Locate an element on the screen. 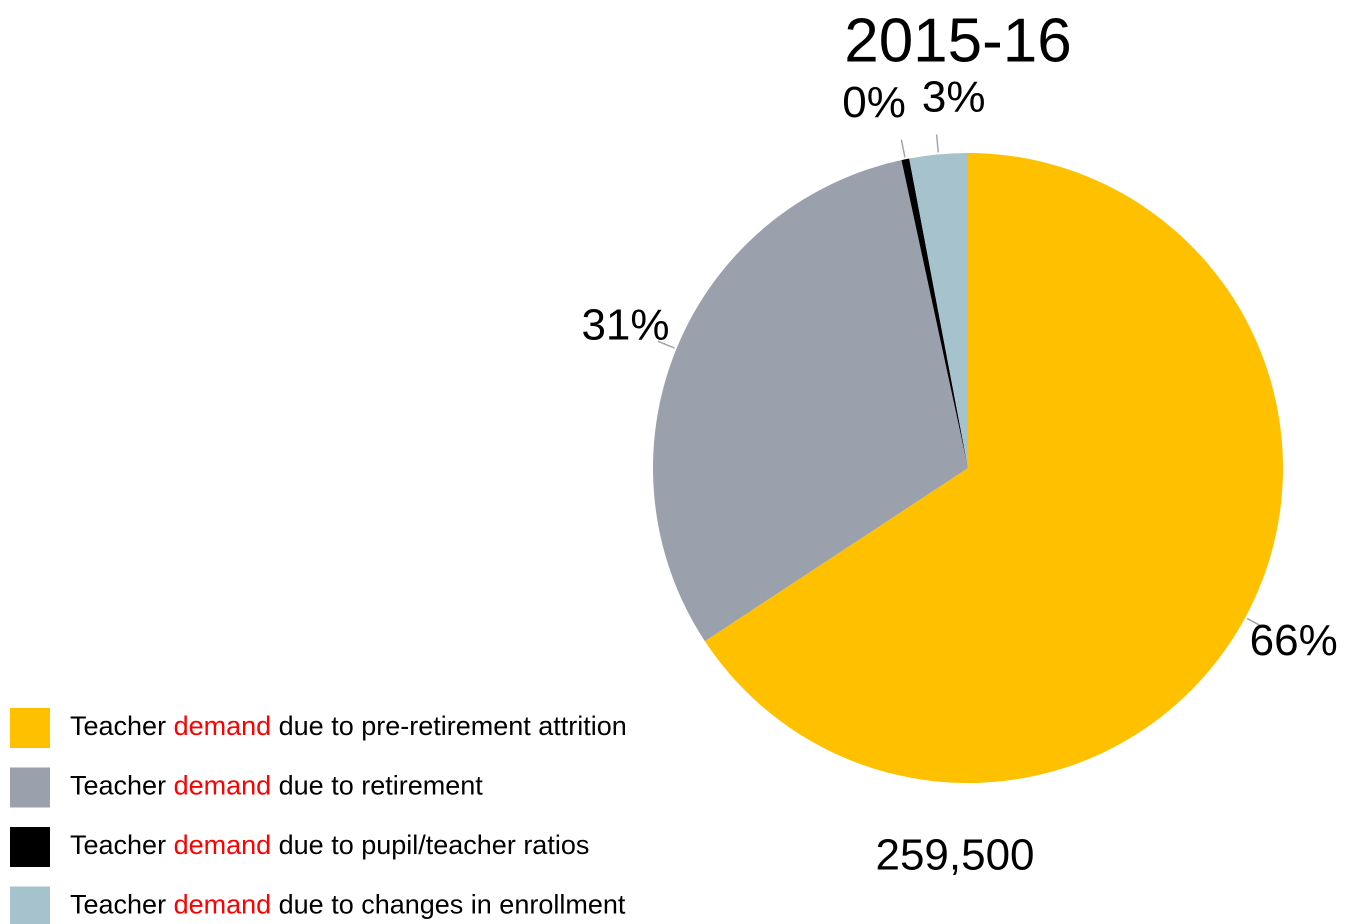  legend-text: due to pre-retirement attrition is located at coordinates (449, 726).